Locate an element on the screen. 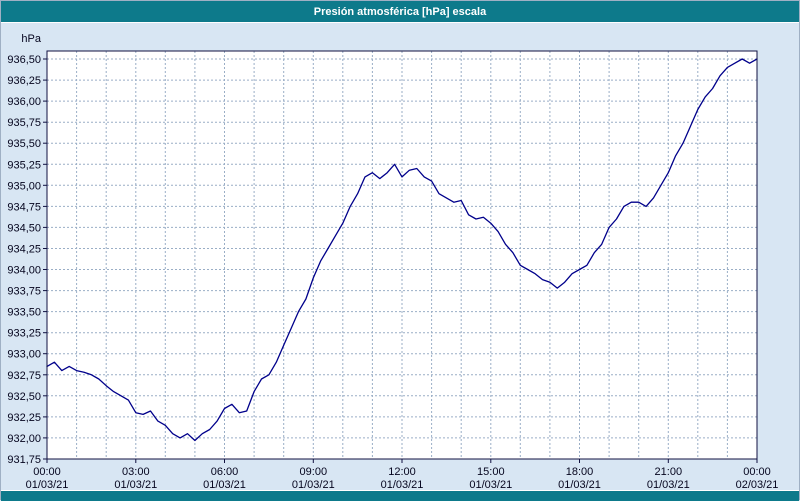 This screenshot has height=501, width=800. x-tick-date-label: 02/03/21 is located at coordinates (757, 484).